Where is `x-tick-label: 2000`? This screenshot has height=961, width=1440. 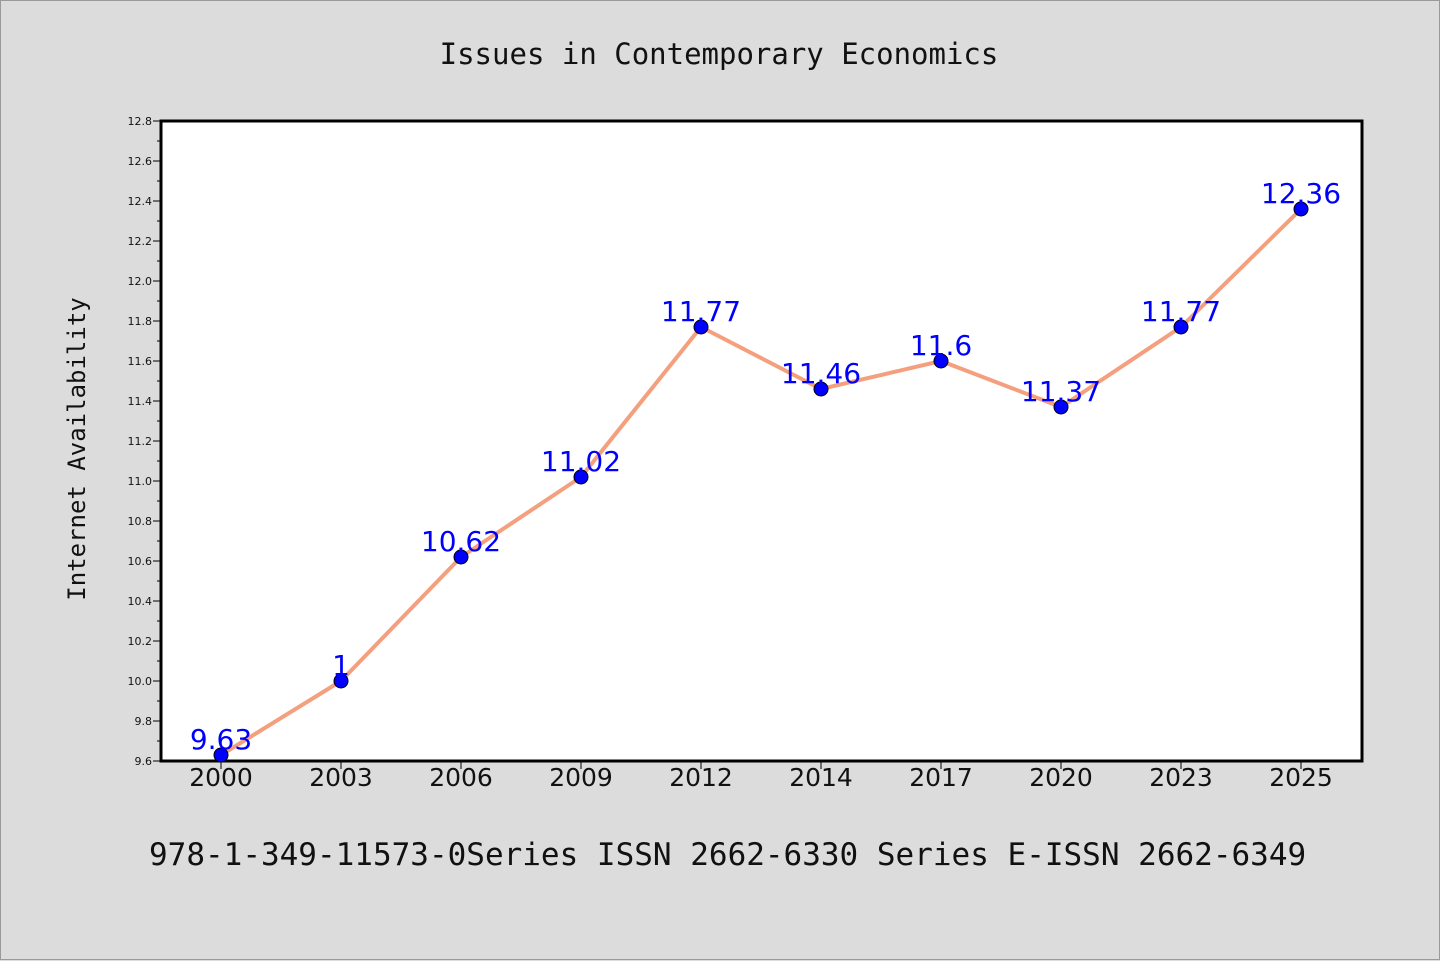
x-tick-label: 2000 is located at coordinates (221, 777).